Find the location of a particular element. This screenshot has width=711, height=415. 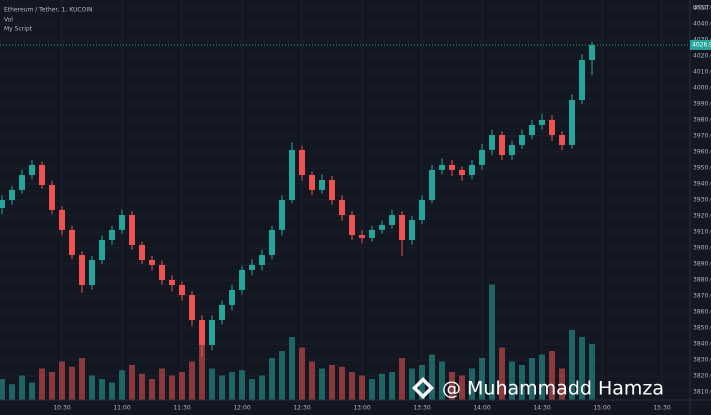

y-tick-label: 4040.00 is located at coordinates (702, 24).